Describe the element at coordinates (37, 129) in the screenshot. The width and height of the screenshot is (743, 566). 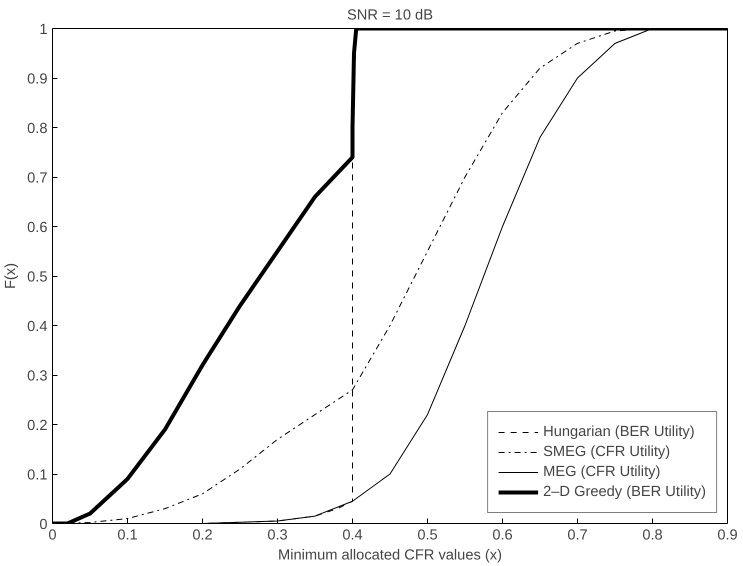
I see `y-tick-label: 0.8` at that location.